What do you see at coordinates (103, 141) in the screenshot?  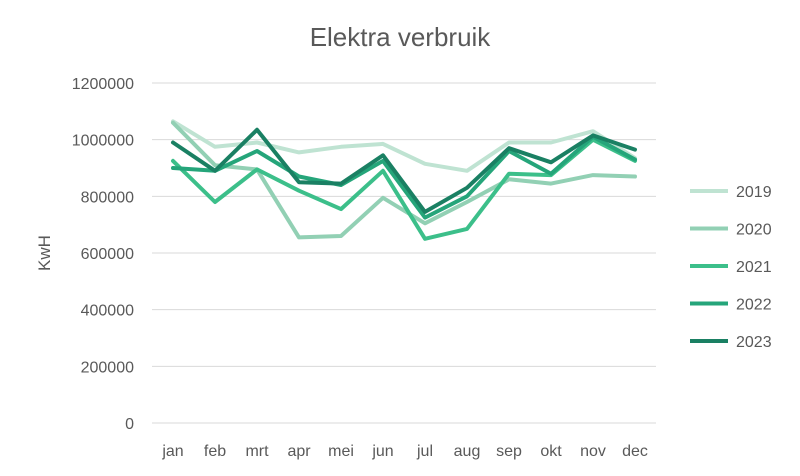 I see `y-tick-label: 1000000` at bounding box center [103, 141].